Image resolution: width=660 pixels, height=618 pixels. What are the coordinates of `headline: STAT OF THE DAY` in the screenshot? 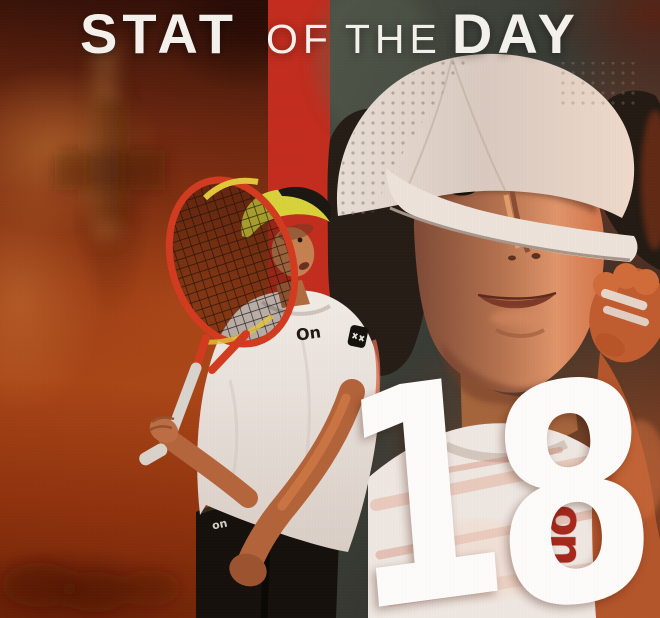 It's located at (330, 34).